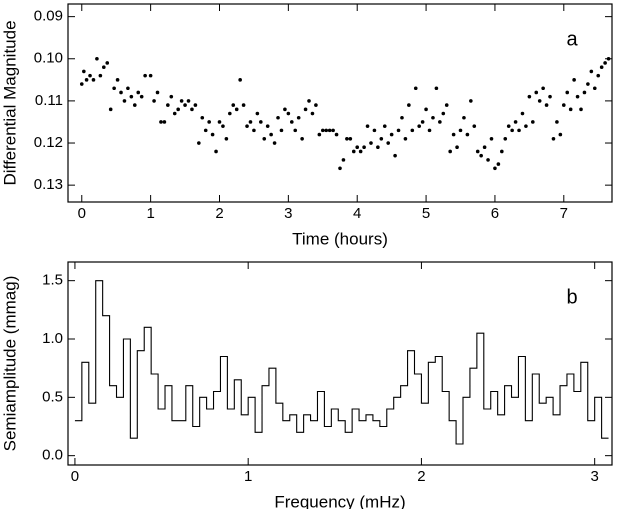 This screenshot has width=624, height=509. Describe the element at coordinates (426, 213) in the screenshot. I see `x-tick-label: 5` at that location.